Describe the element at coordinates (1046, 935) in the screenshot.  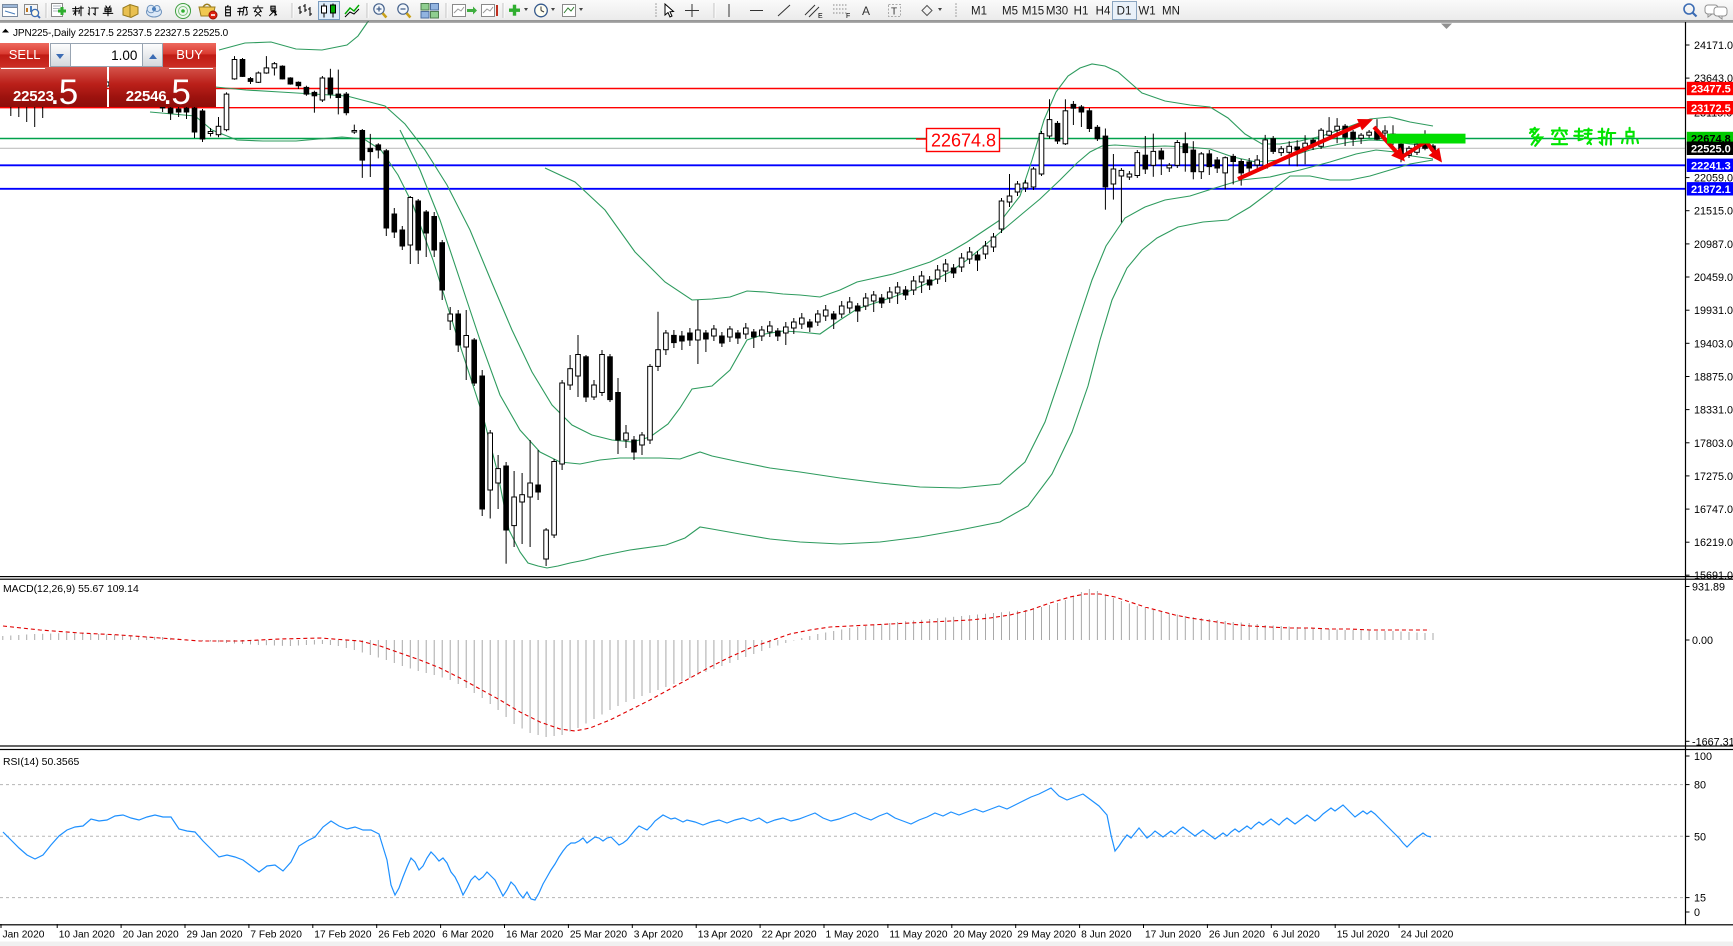
I see `svg-text: 29 May 2020` at that location.